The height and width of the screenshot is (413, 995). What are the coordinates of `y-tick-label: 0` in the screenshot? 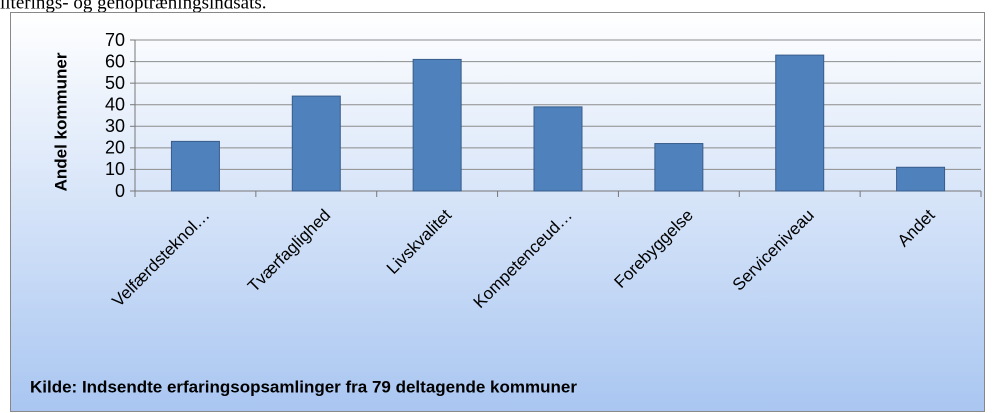 It's located at (120, 191).